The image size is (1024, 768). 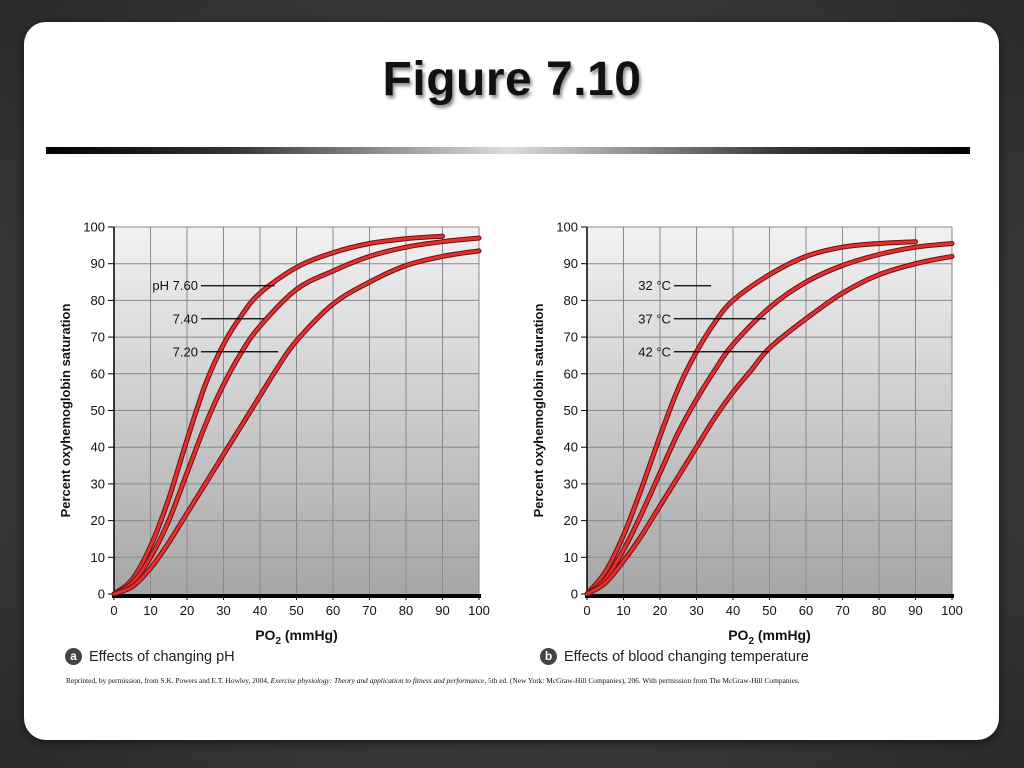 What do you see at coordinates (73, 656) in the screenshot?
I see `panel-badge-a: a` at bounding box center [73, 656].